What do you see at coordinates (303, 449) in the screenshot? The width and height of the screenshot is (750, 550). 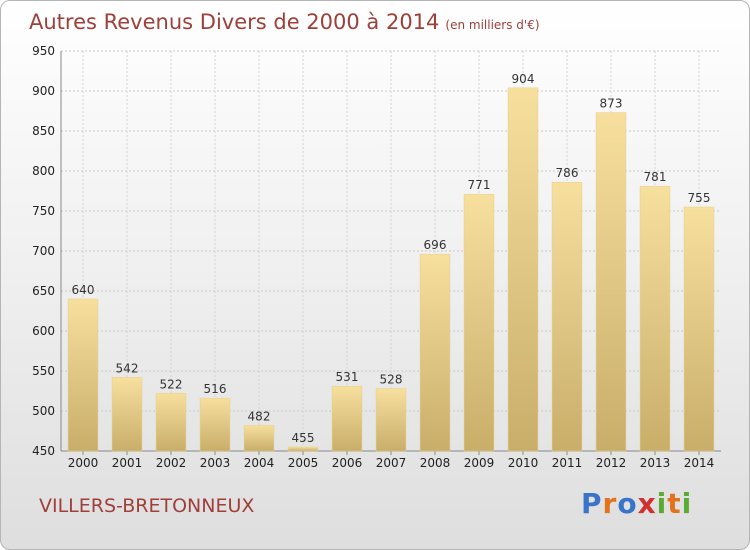 I see `bar-2005` at bounding box center [303, 449].